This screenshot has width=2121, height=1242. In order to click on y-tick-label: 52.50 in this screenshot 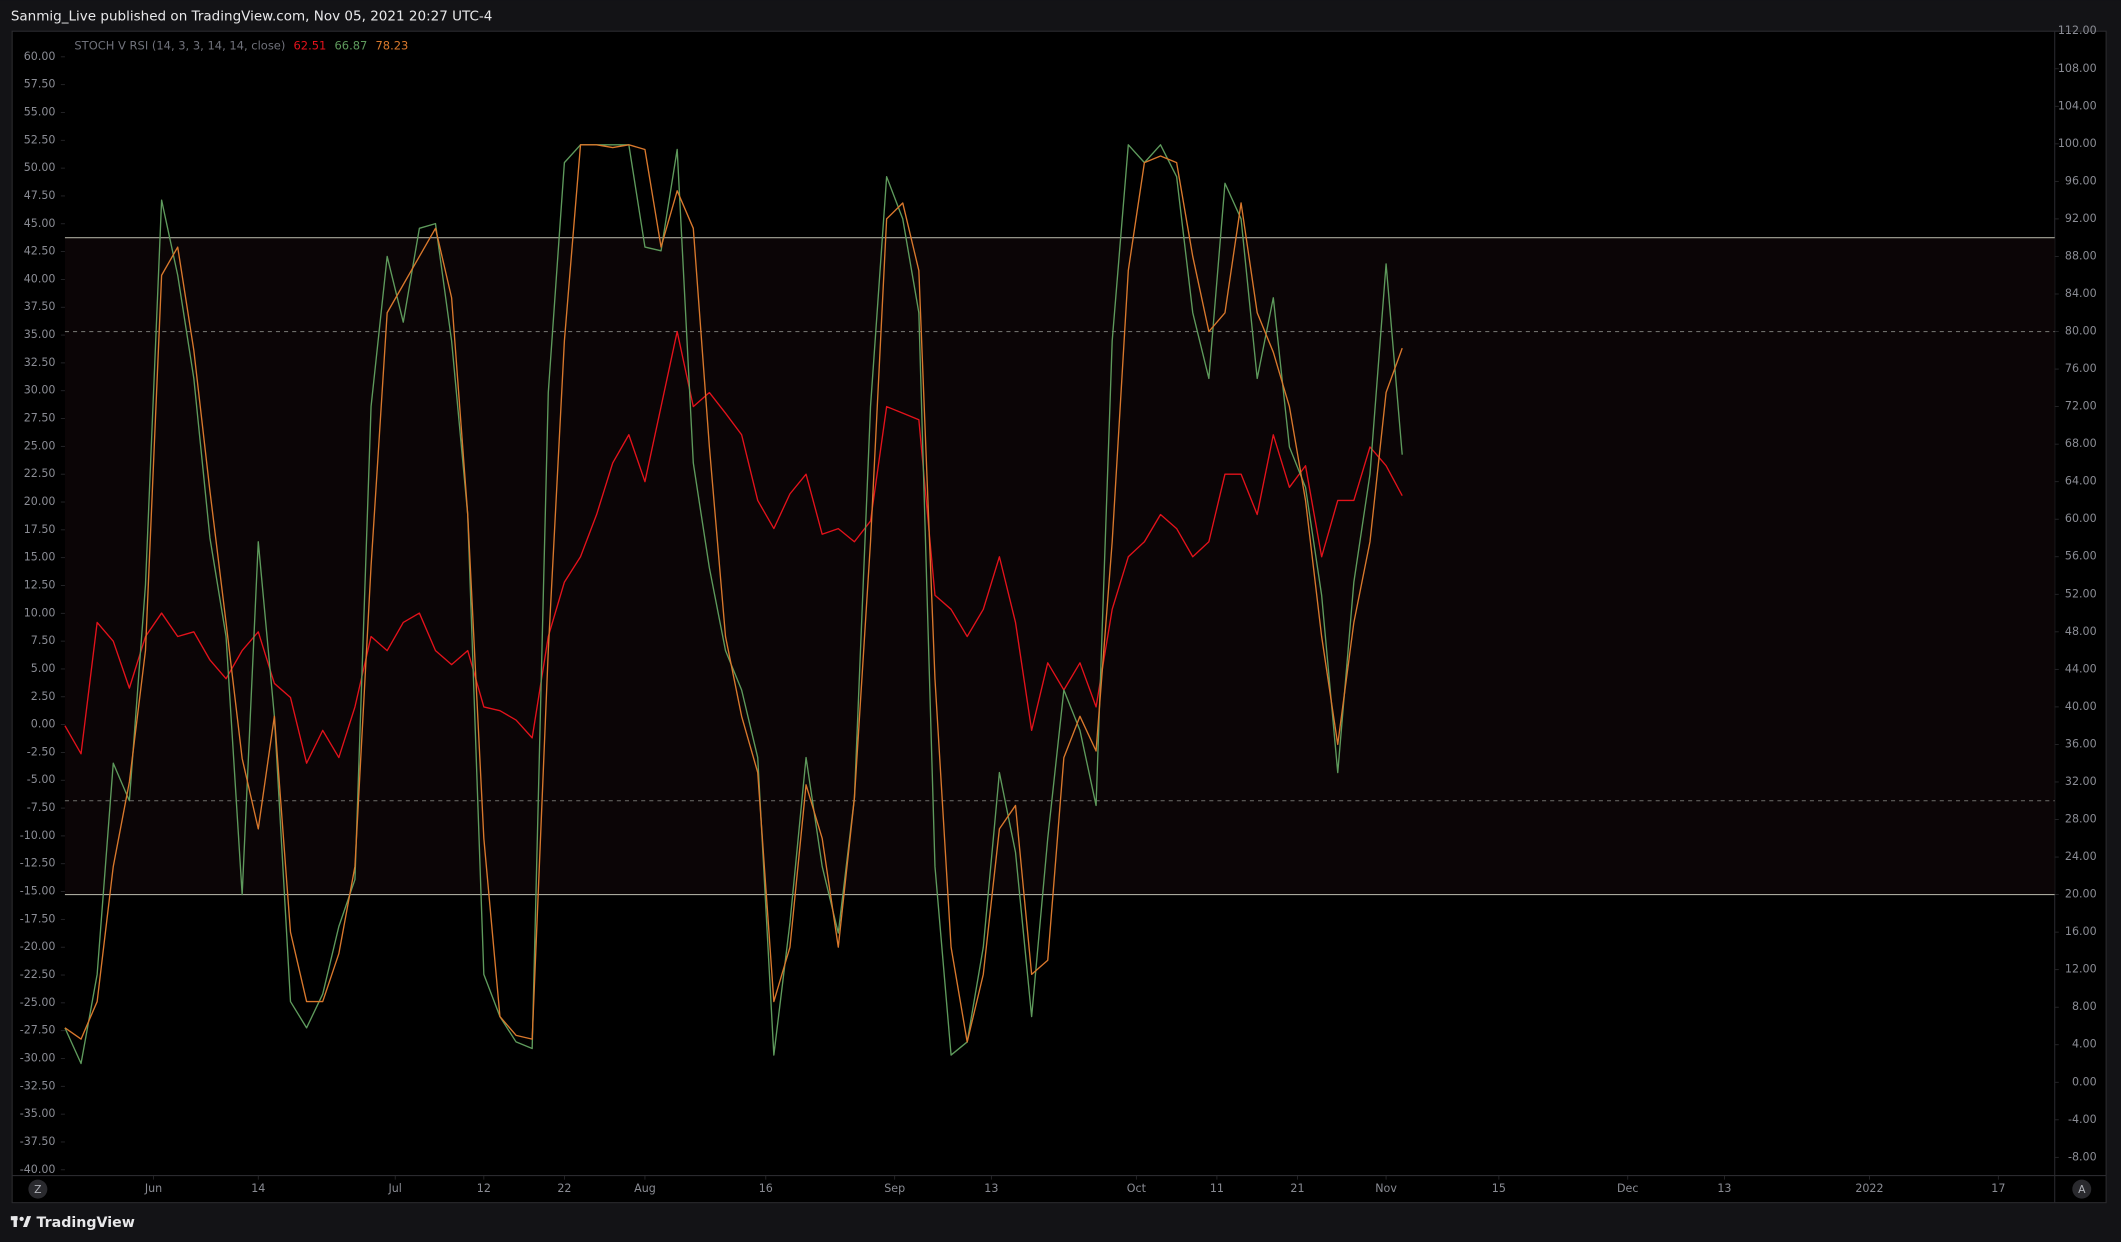, I will do `click(40, 139)`.